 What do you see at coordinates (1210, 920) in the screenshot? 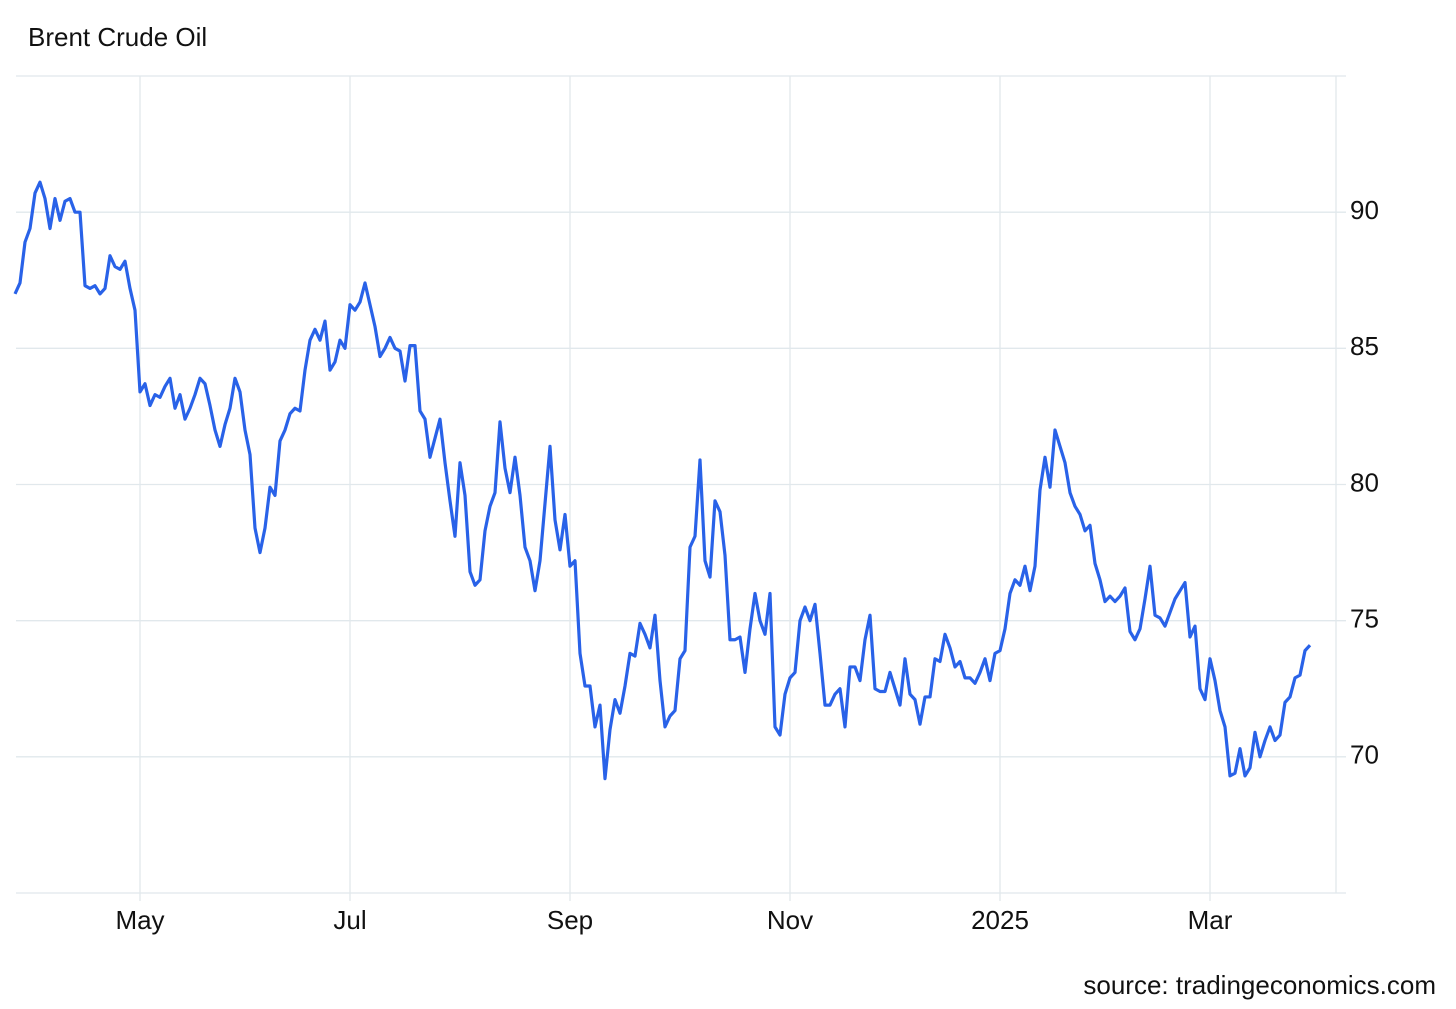
I see `x-tick-label: Mar` at bounding box center [1210, 920].